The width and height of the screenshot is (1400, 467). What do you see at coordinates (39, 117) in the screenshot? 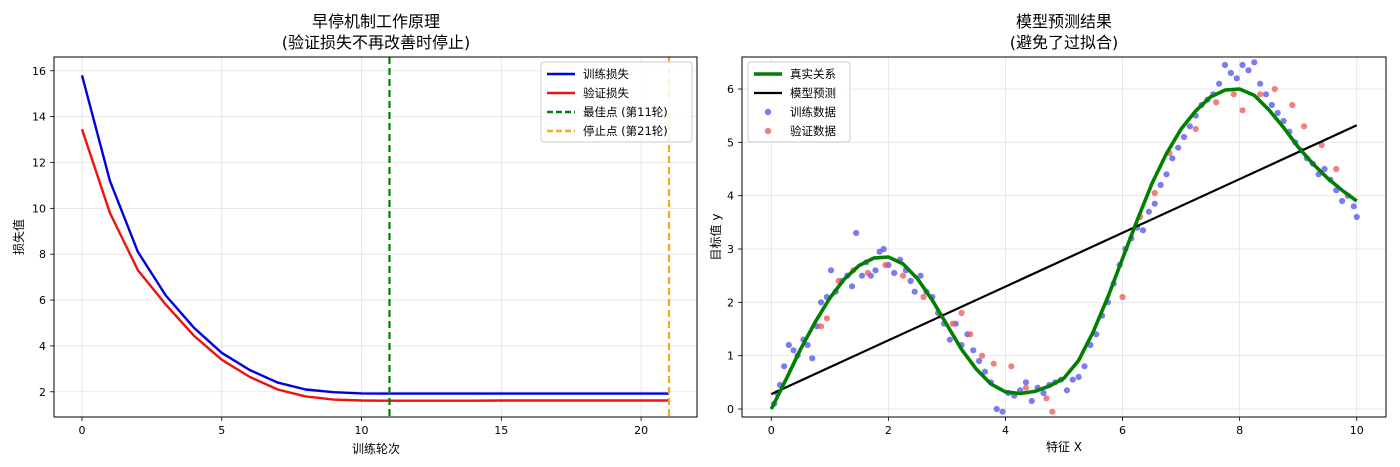
I see `y-tick-label: 14` at bounding box center [39, 117].